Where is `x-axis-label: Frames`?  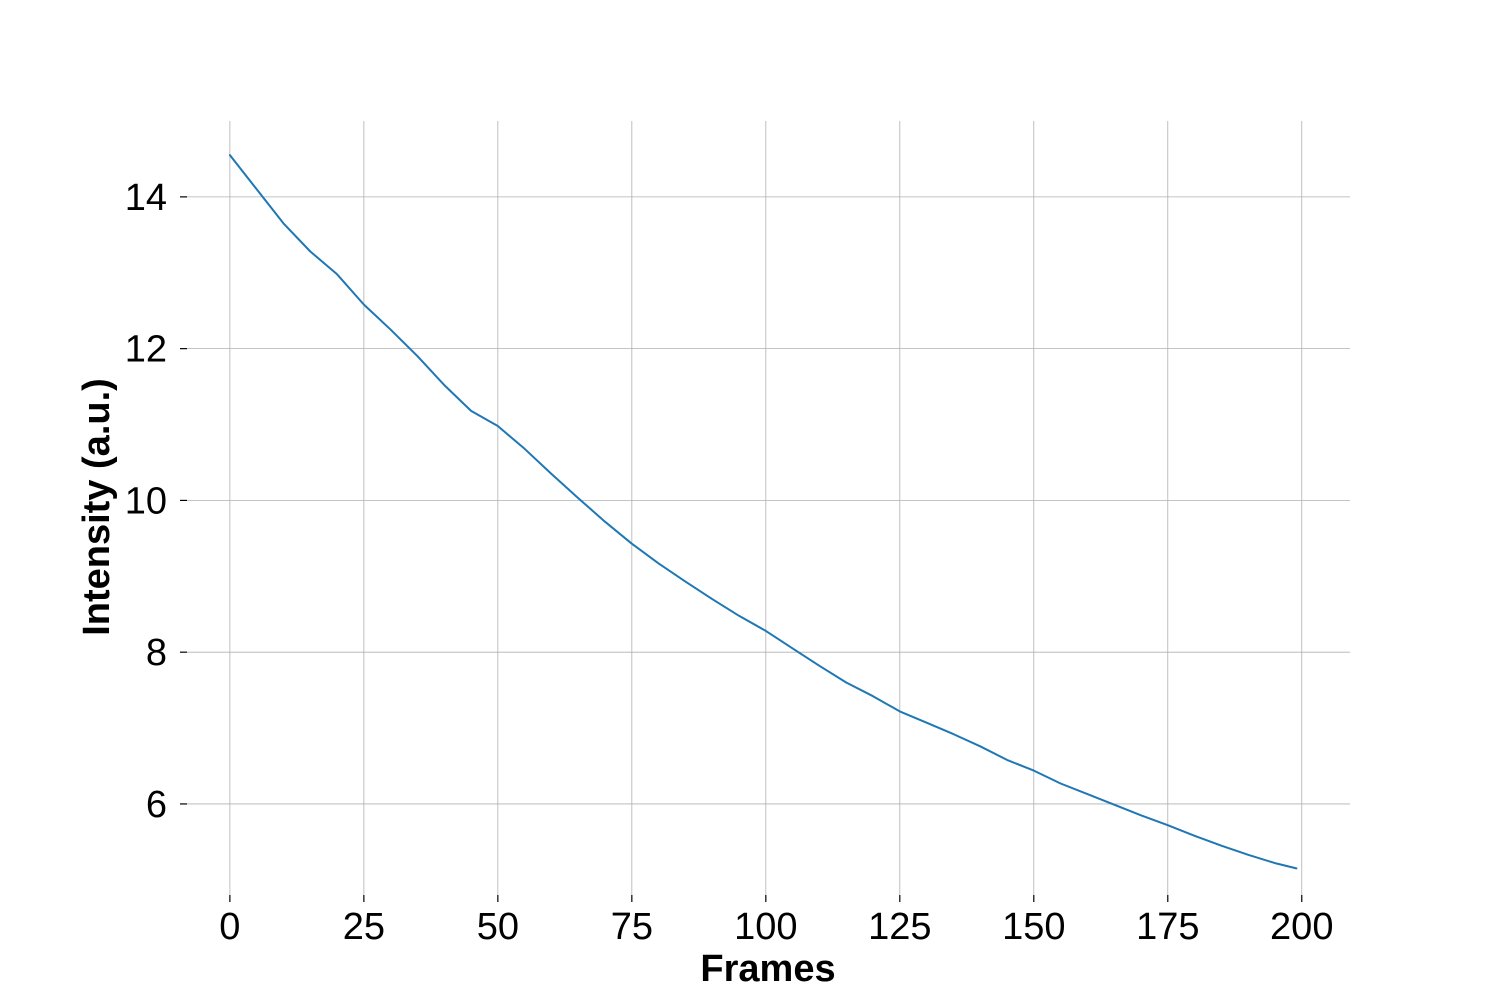 x-axis-label: Frames is located at coordinates (767, 969).